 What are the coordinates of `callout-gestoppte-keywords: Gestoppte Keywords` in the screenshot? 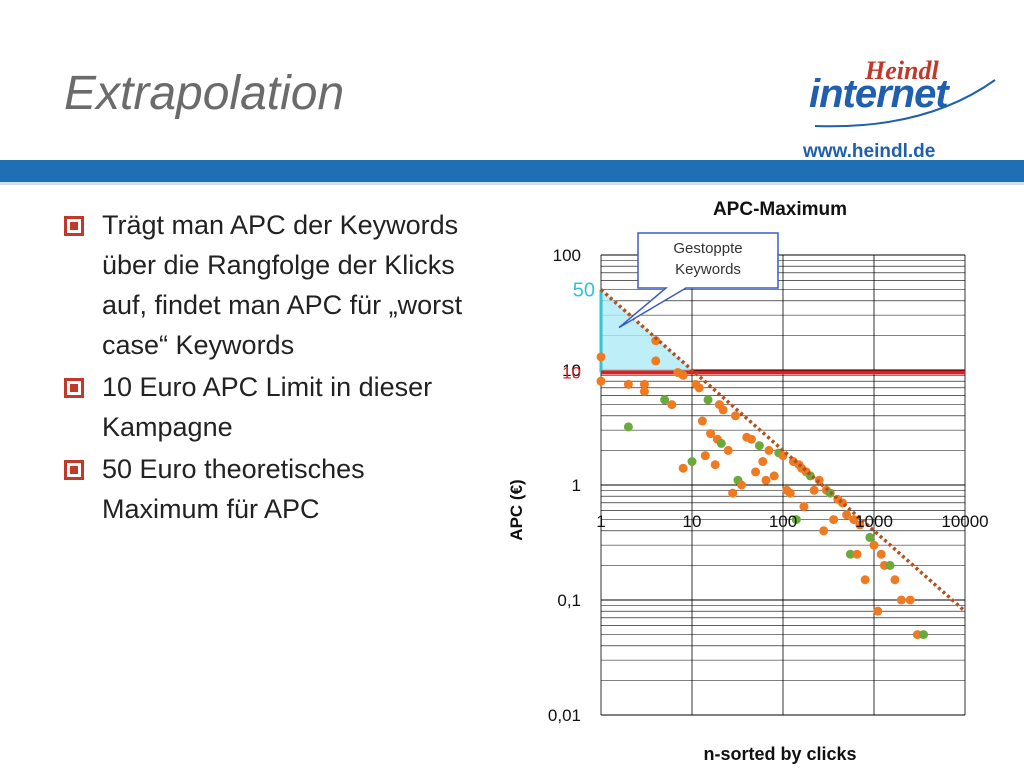 It's located at (698, 280).